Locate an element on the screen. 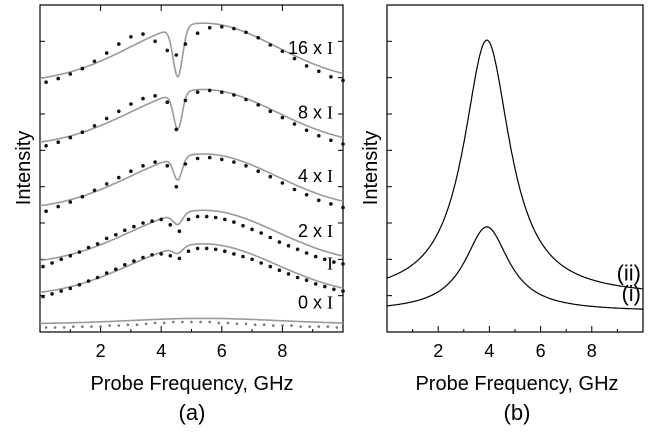  panel-a-trace-labels: 0 x II2 x I4 x I8 x I16 x I is located at coordinates (310, 175).